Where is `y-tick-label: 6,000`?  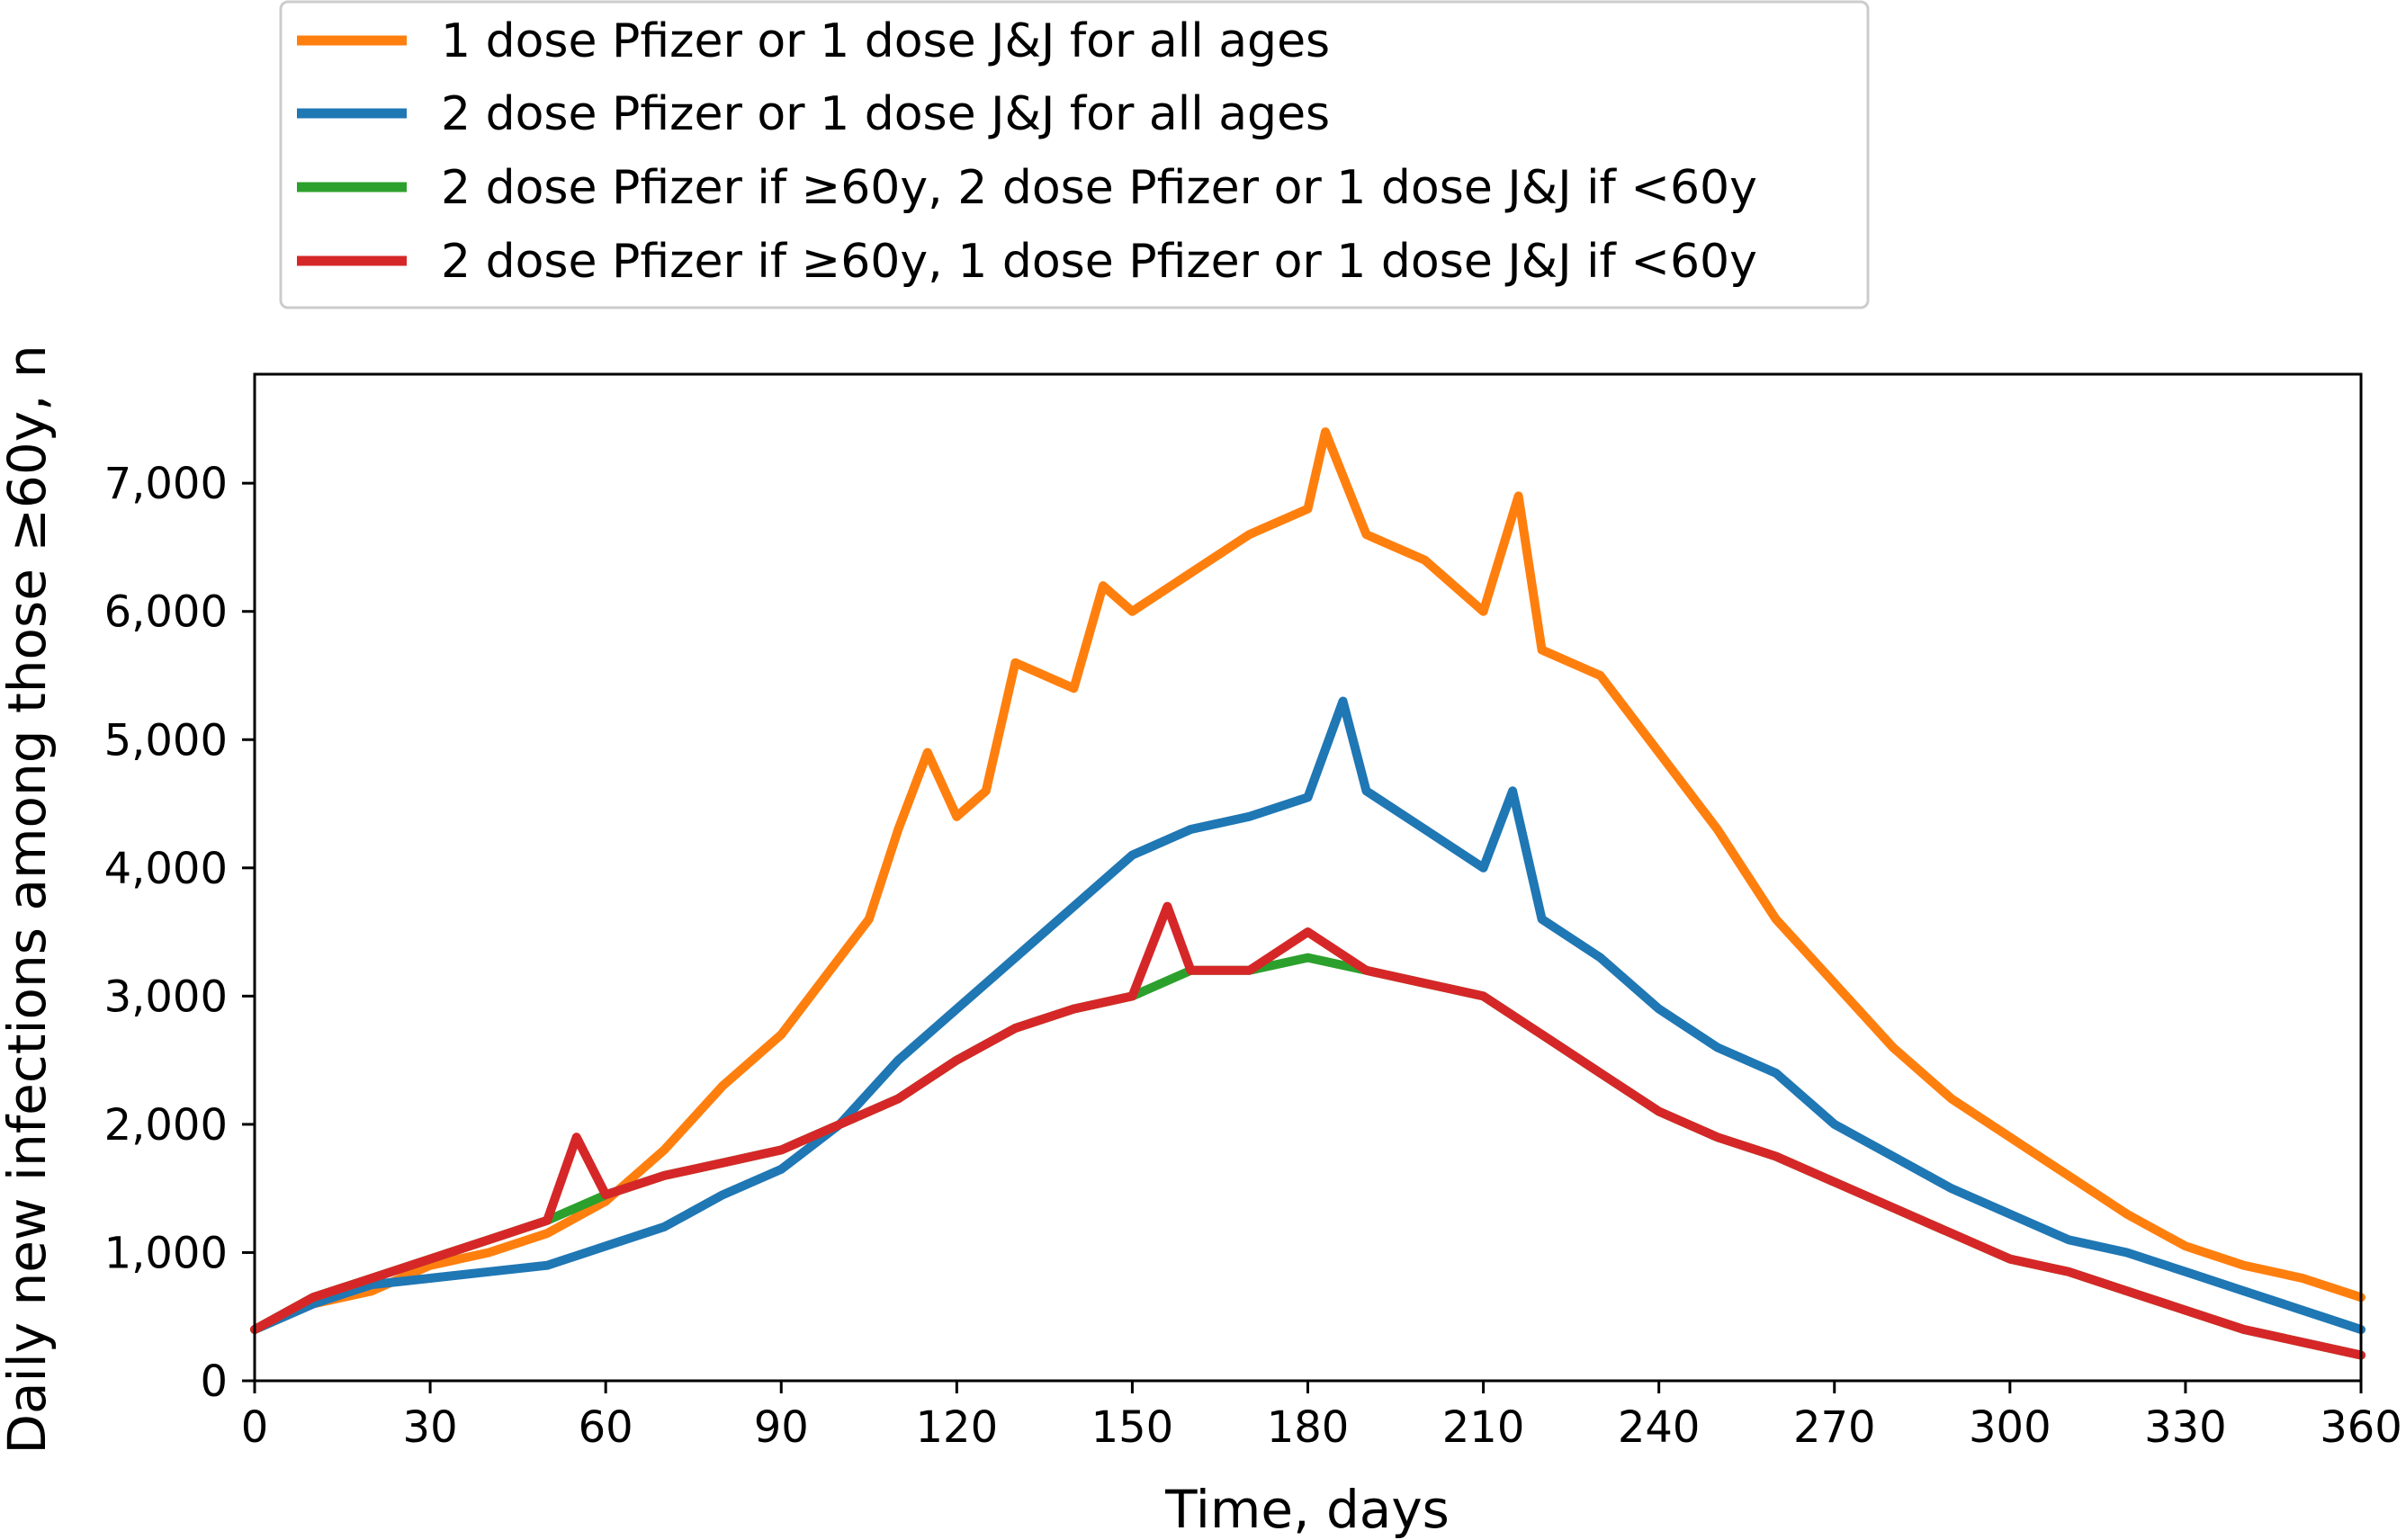 y-tick-label: 6,000 is located at coordinates (166, 612).